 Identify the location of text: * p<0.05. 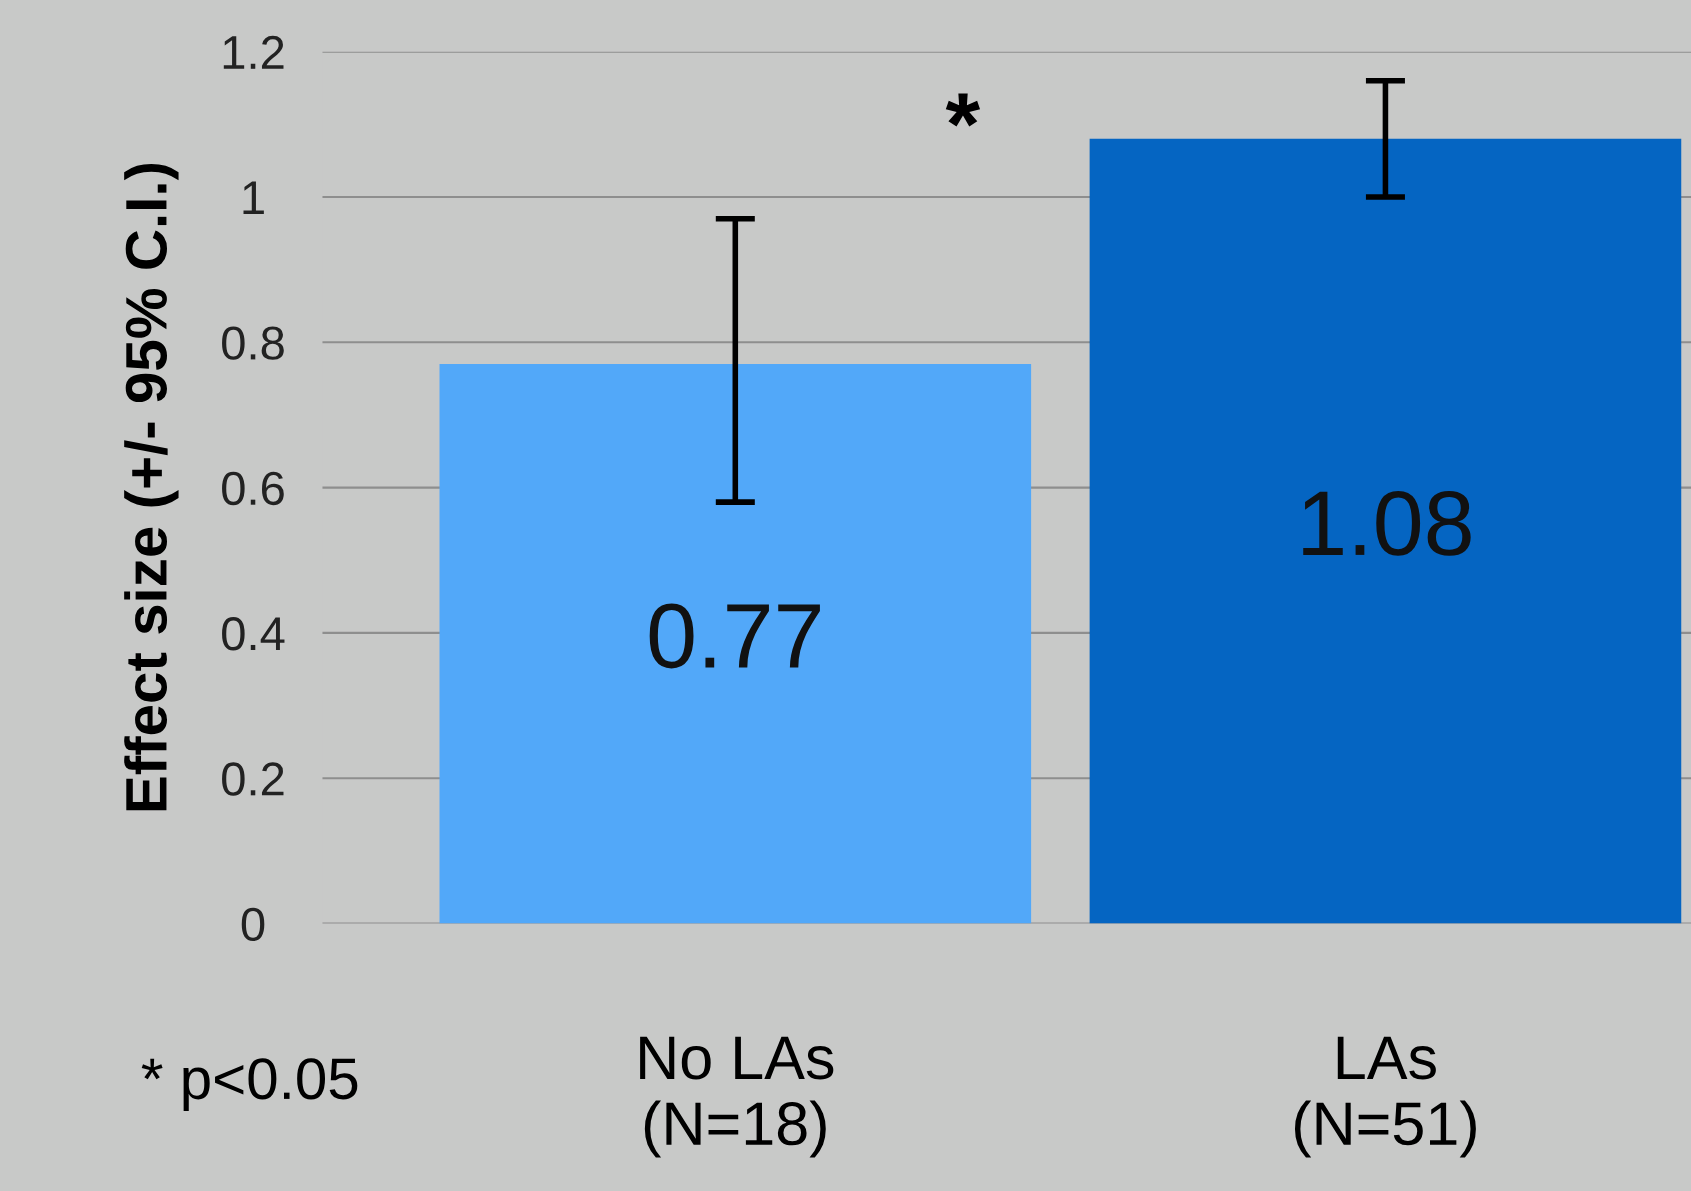
(249, 1084).